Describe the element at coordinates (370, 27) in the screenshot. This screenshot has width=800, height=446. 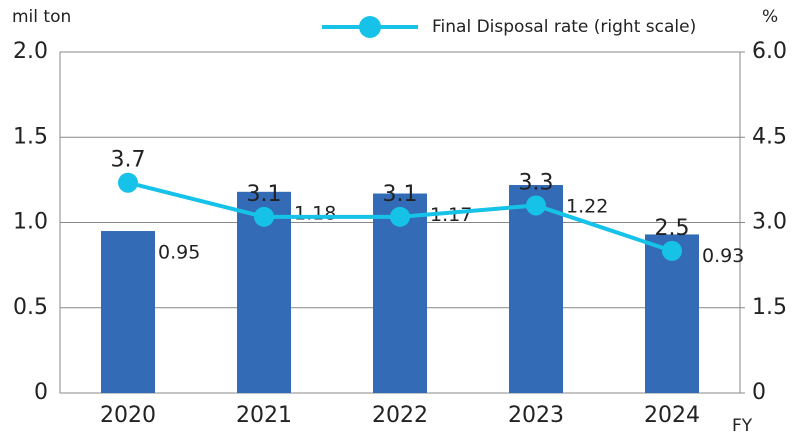
I see `legend-marker` at that location.